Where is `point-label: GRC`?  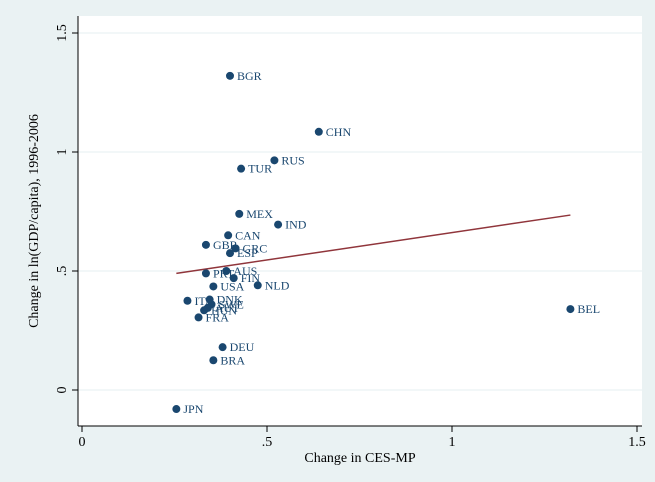 point-label: GRC is located at coordinates (255, 248).